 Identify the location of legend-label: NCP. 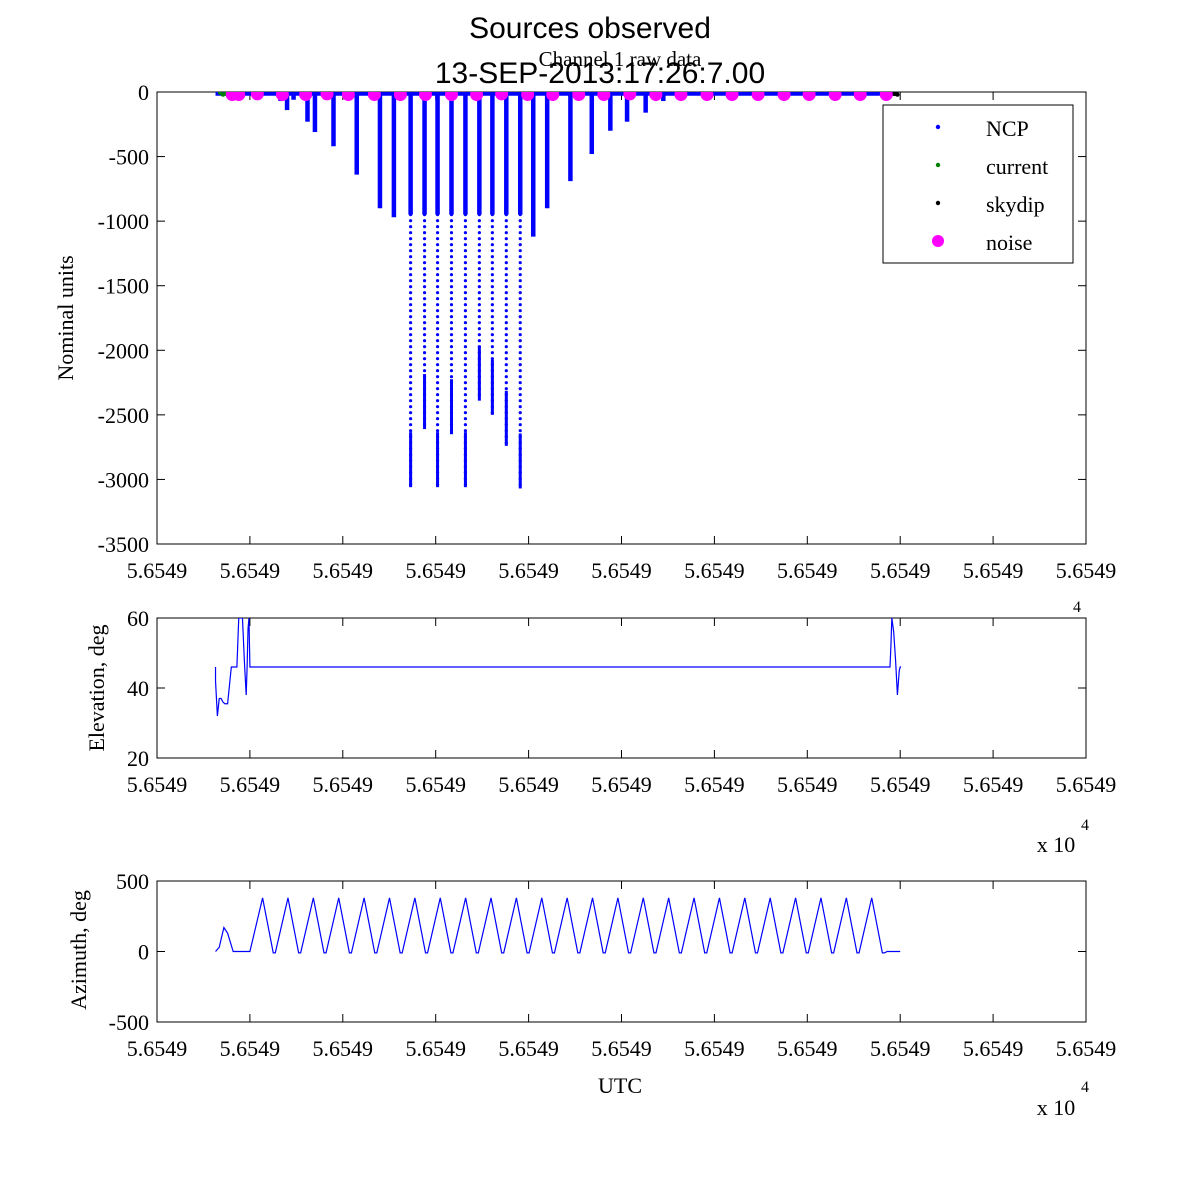
(1007, 128).